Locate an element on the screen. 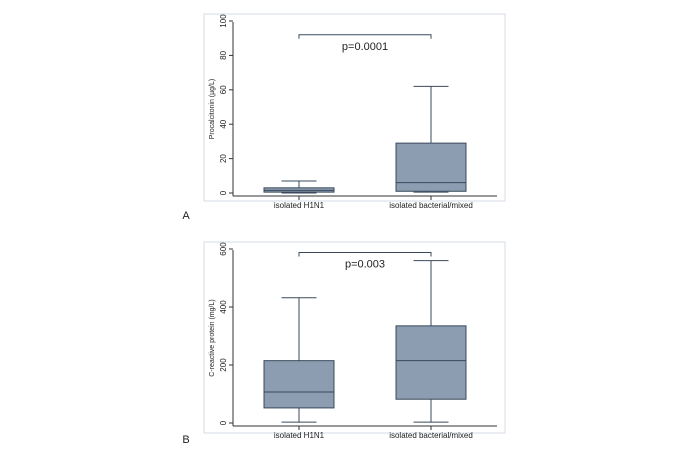 Image resolution: width=685 pixels, height=474 pixels. y-tick-label: 20 is located at coordinates (223, 158).